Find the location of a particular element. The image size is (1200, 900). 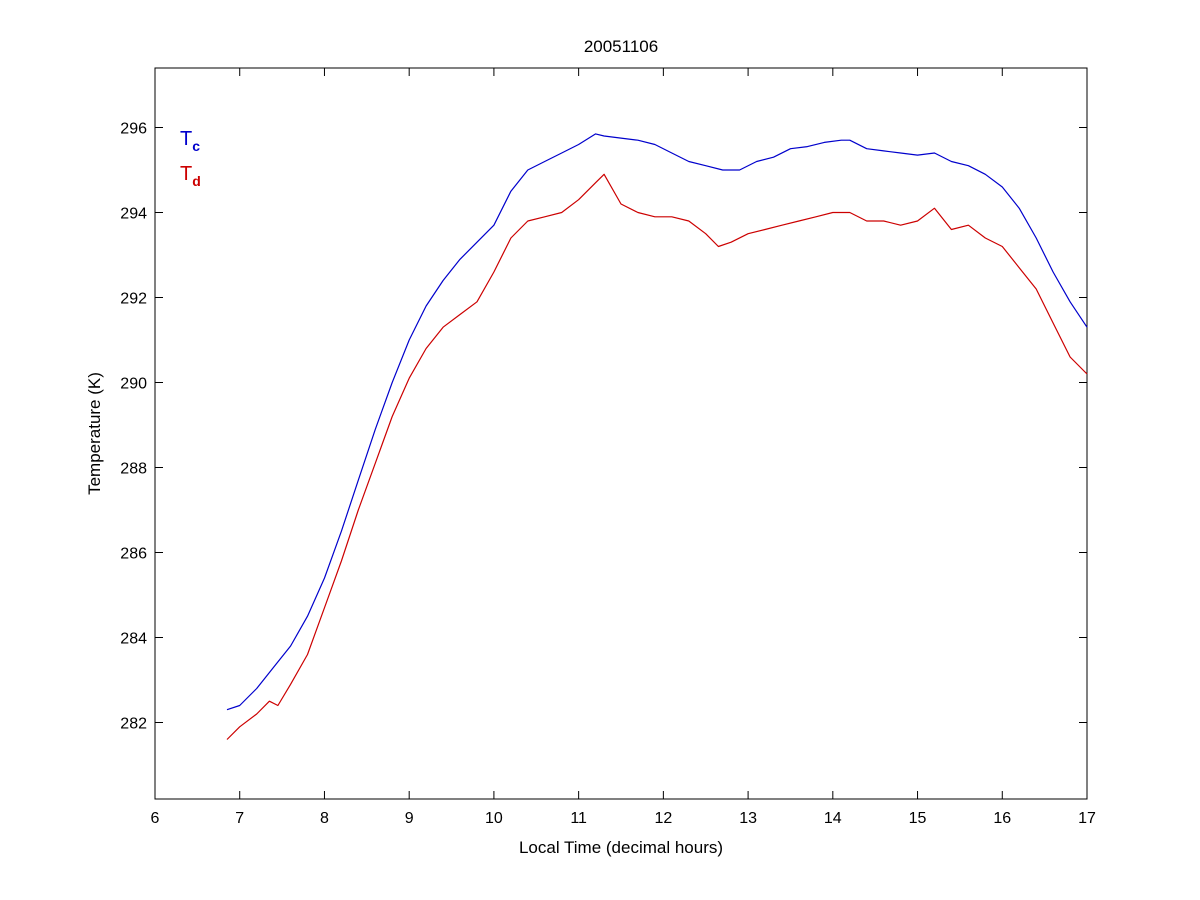

x-tick-label: 6 is located at coordinates (155, 818).